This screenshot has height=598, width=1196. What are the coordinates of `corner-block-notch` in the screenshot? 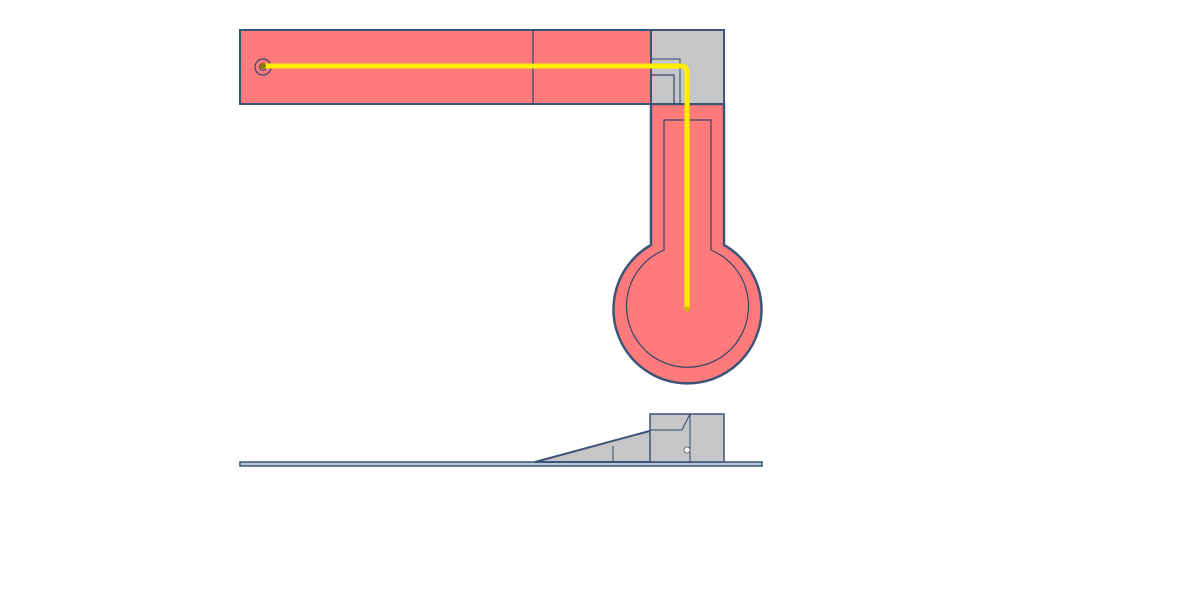 It's located at (663, 89).